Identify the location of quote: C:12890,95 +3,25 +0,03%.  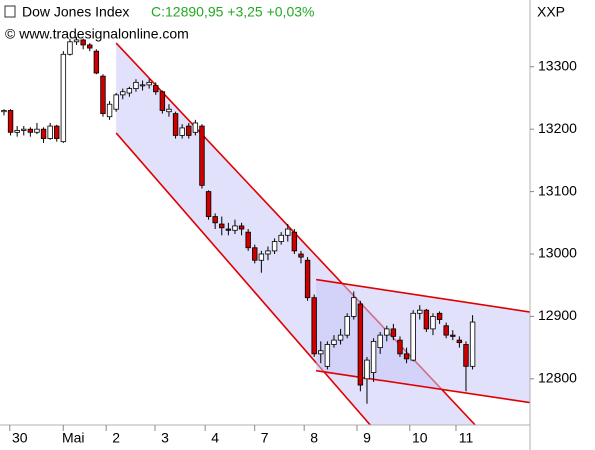
(232, 12).